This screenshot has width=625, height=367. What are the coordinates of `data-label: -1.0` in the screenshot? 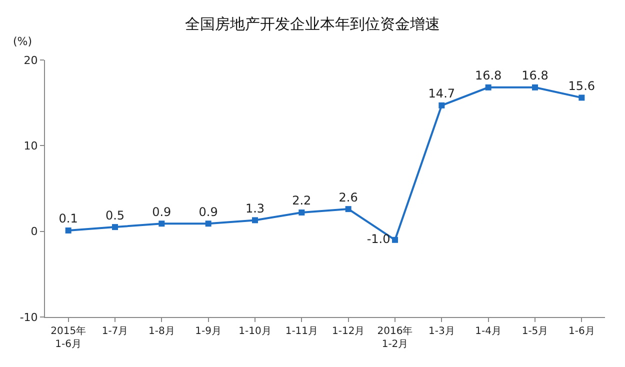 It's located at (378, 239).